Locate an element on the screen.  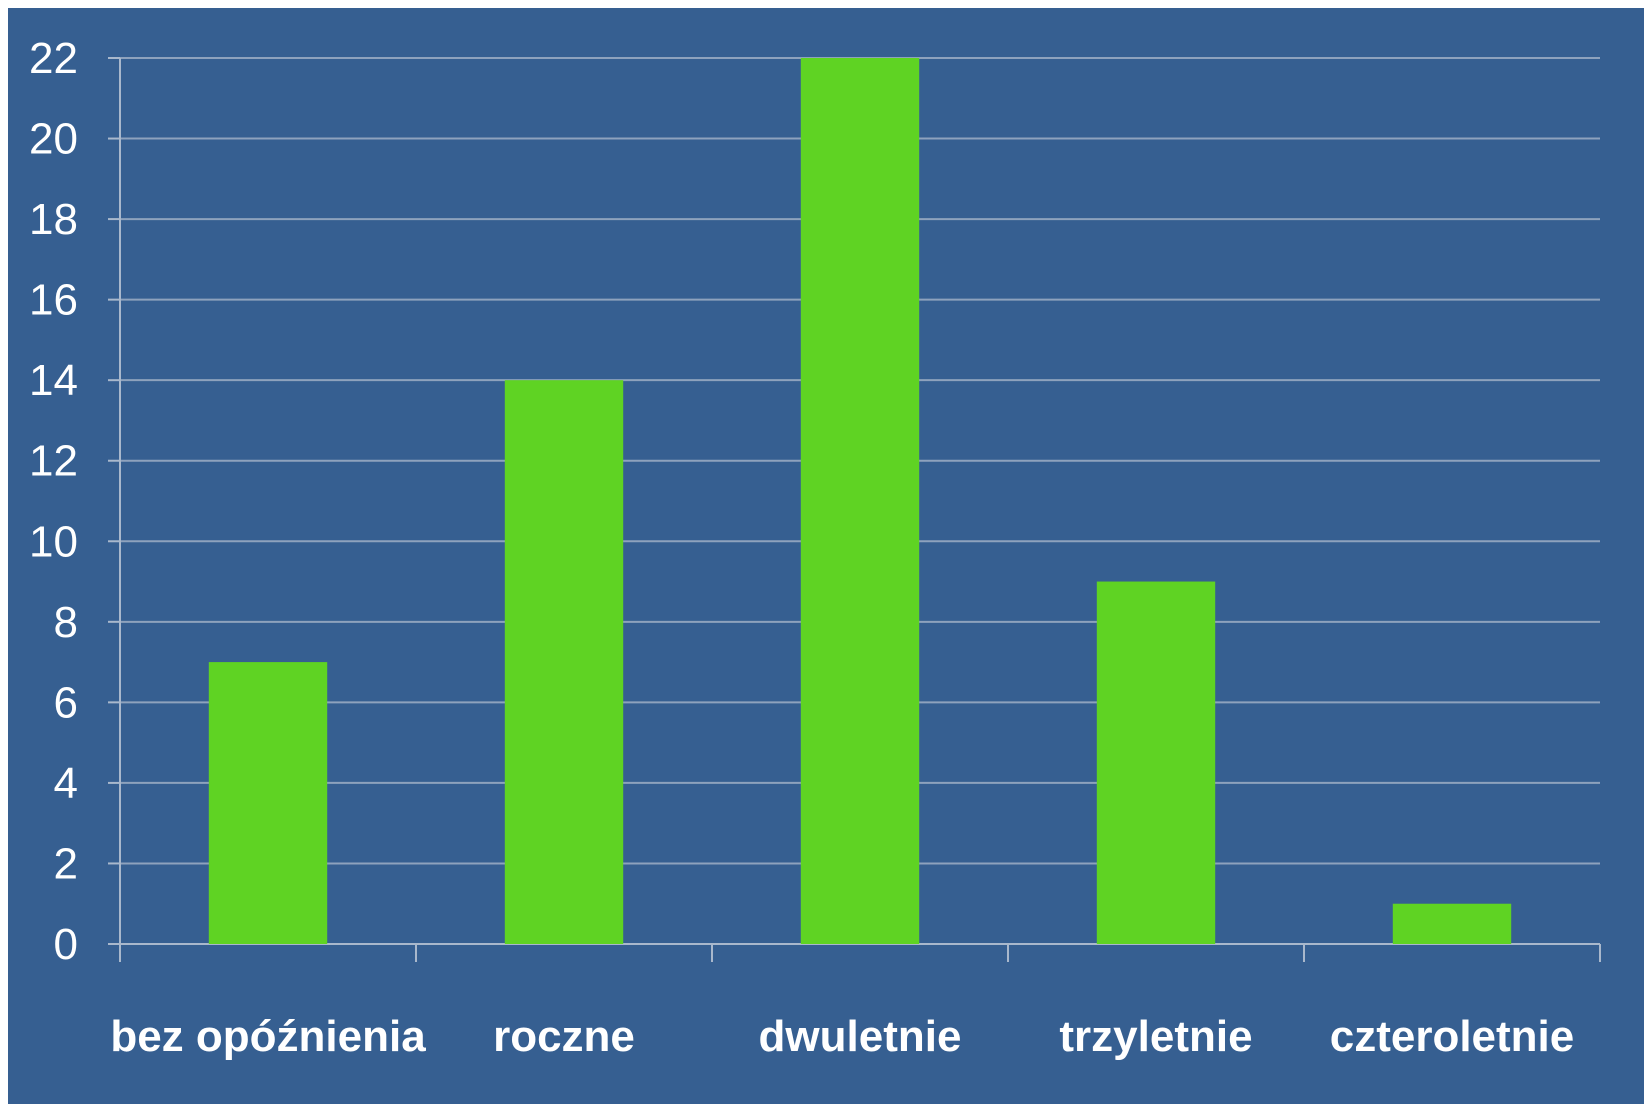
y-tick-label-20: 20 is located at coordinates (53, 139).